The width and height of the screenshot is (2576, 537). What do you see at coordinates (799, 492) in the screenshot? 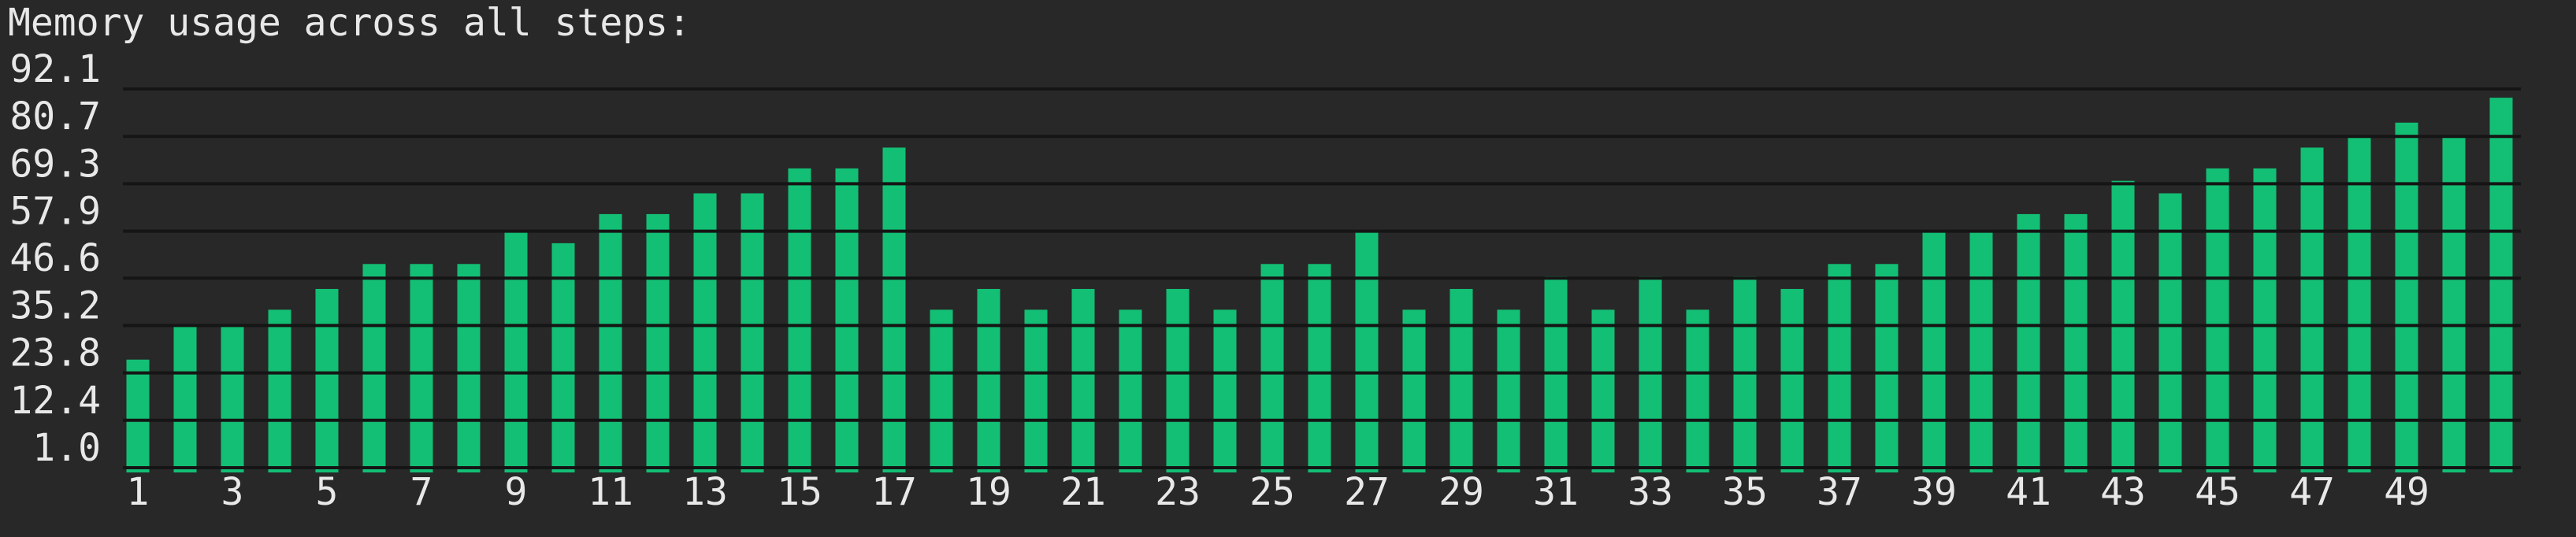
I see `x-tick-label: 15` at bounding box center [799, 492].